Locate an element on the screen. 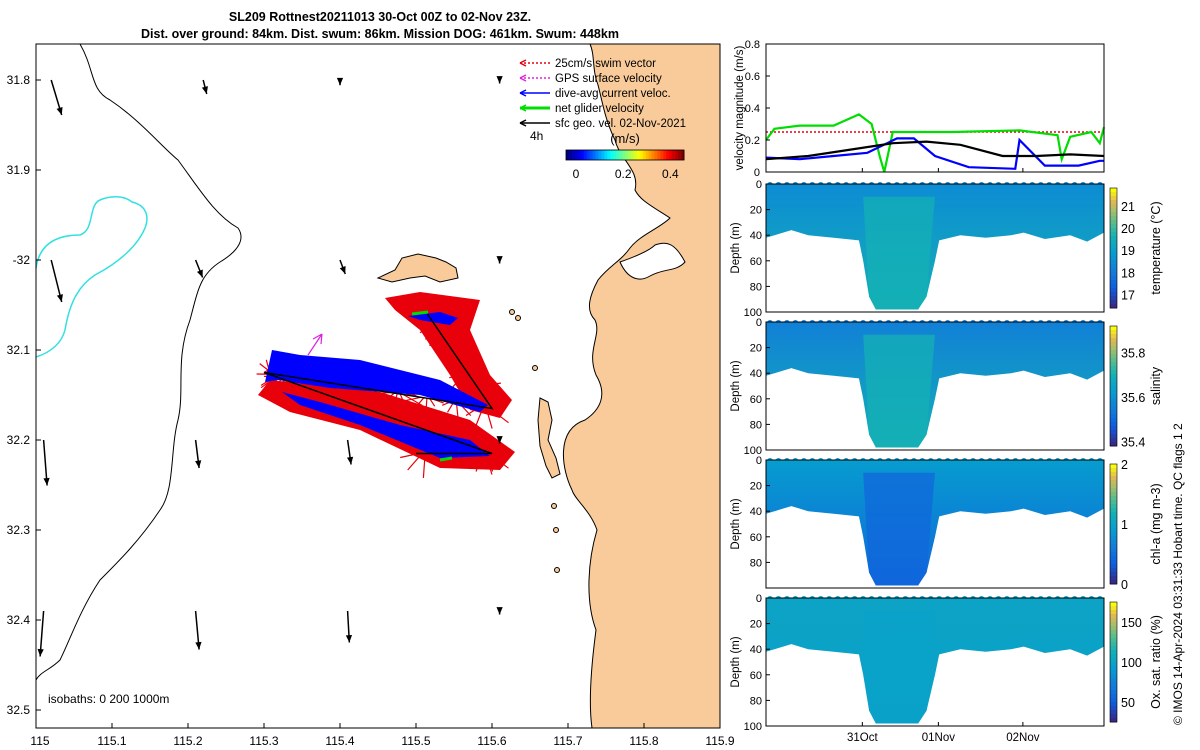  map-y-tick-label: -32 is located at coordinates (22, 260).